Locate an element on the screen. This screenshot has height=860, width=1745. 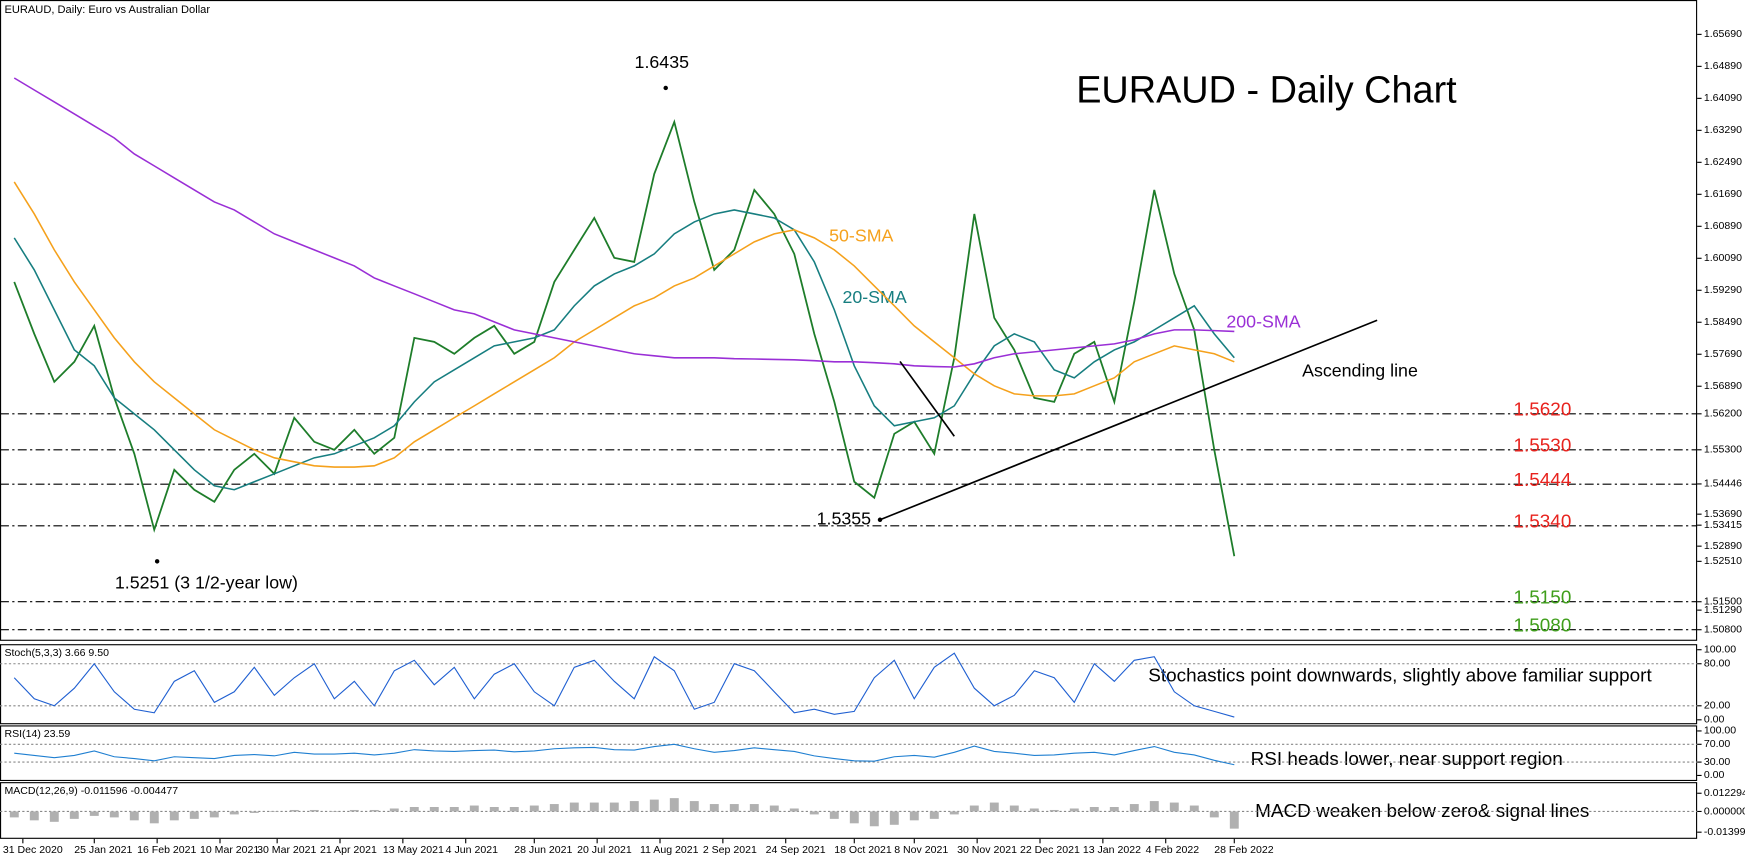
y-tick-label: 70.00 is located at coordinates (1717, 744).